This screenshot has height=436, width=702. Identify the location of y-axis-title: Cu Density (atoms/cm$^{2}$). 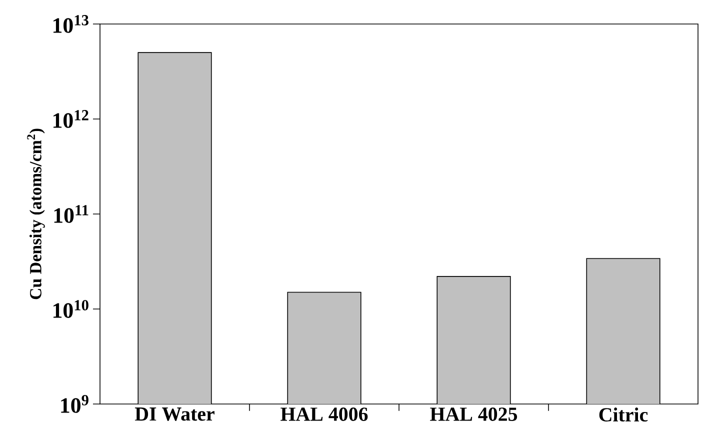
(36, 214).